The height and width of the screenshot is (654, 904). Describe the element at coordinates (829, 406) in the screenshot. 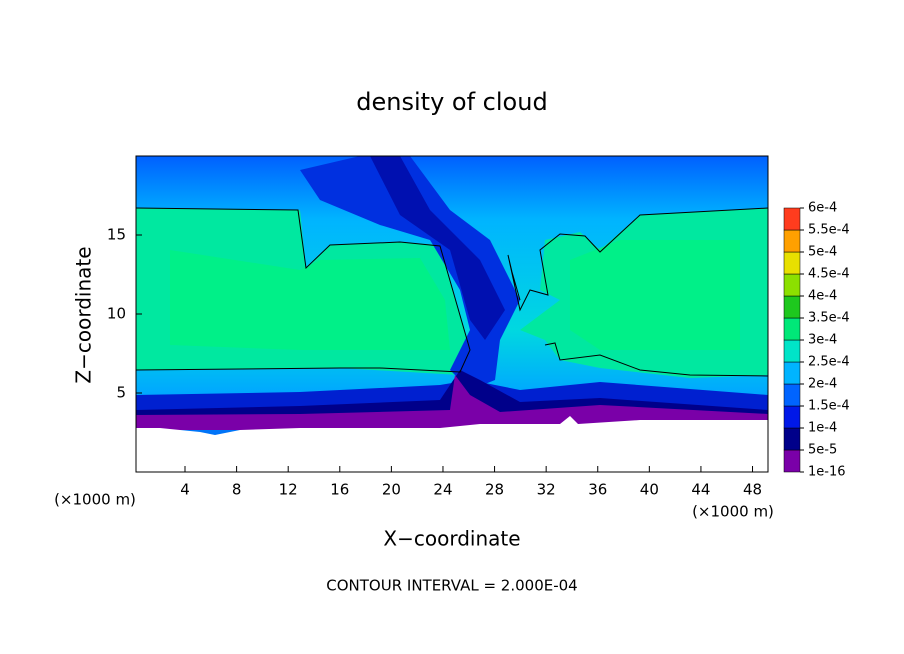

I see `colorbar-label: 1.5e-4` at that location.